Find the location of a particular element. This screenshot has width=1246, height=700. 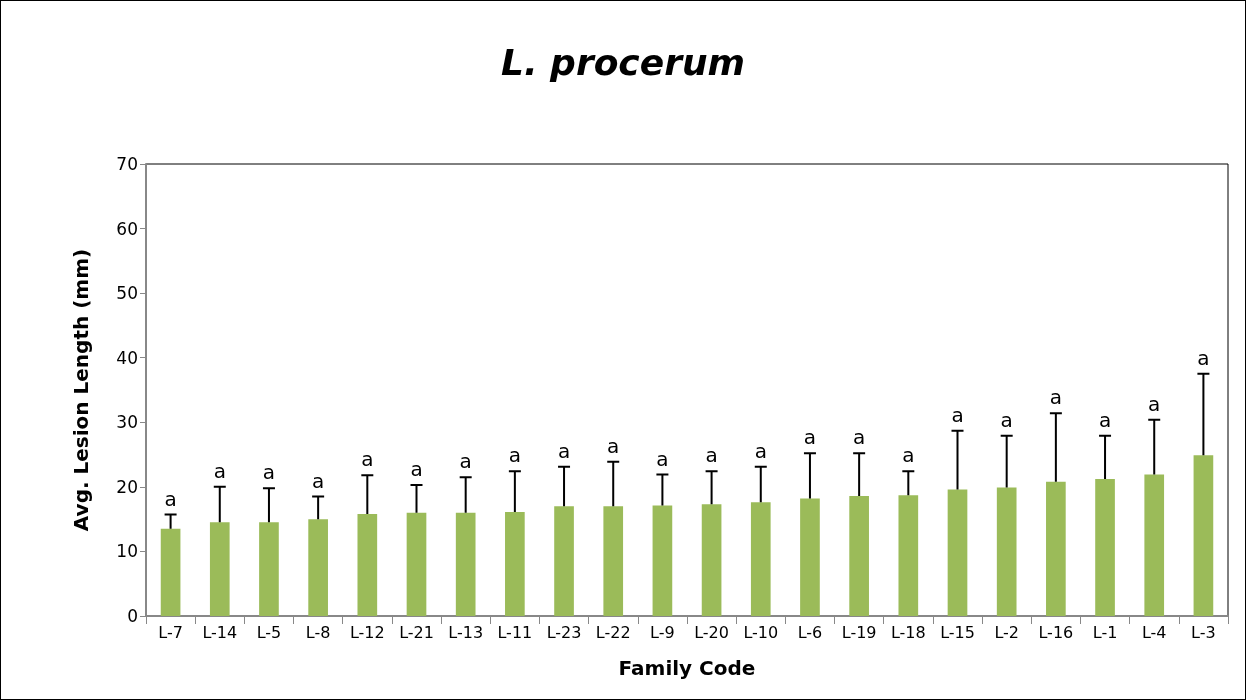

y-tick-label: 70 is located at coordinates (127, 164).